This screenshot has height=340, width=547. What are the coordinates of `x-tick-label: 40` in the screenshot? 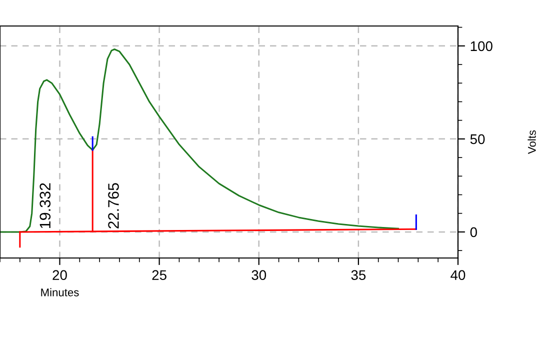 It's located at (458, 275).